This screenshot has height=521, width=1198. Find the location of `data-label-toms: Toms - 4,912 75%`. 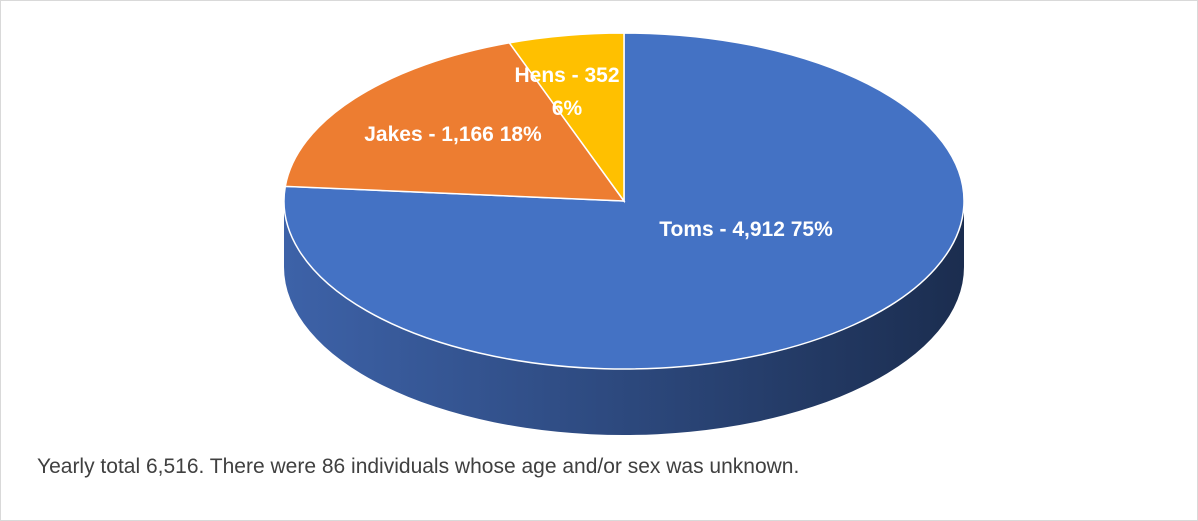

data-label-toms: Toms - 4,912 75% is located at coordinates (746, 229).